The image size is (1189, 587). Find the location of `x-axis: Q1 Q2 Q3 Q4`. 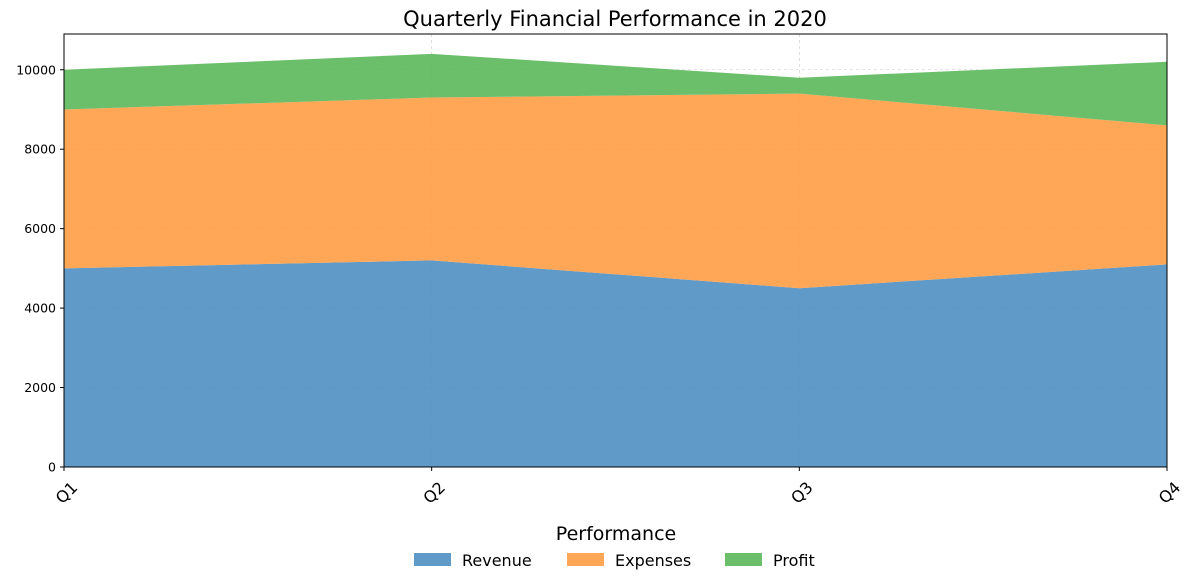

x-axis: Q1 Q2 Q3 Q4 is located at coordinates (618, 487).